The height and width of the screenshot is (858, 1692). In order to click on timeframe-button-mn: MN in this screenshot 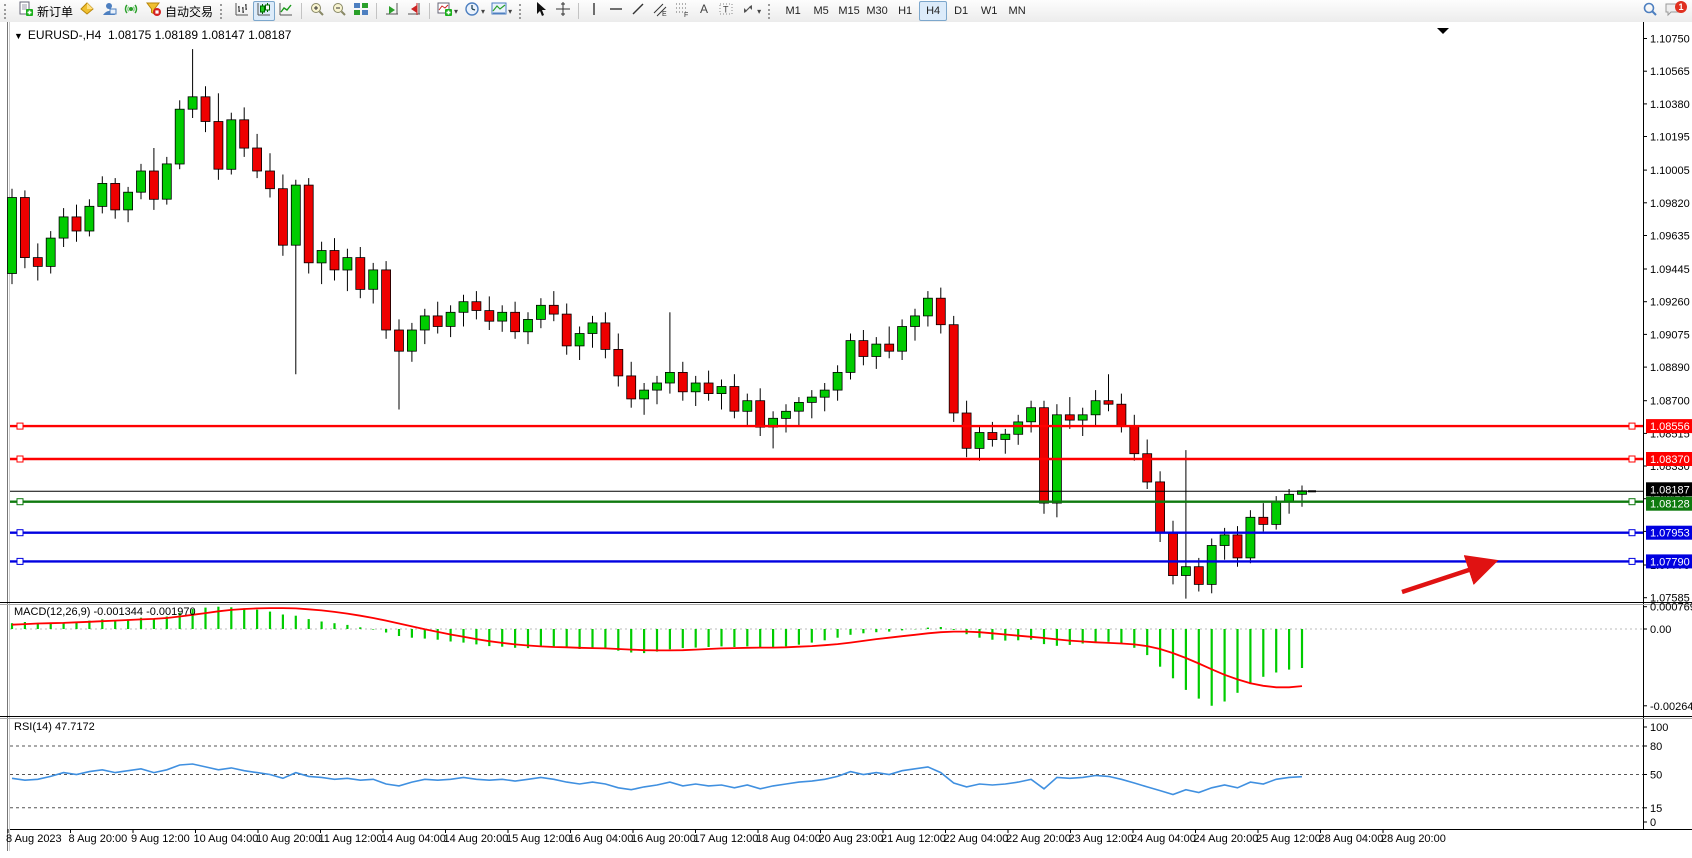, I will do `click(1017, 11)`.